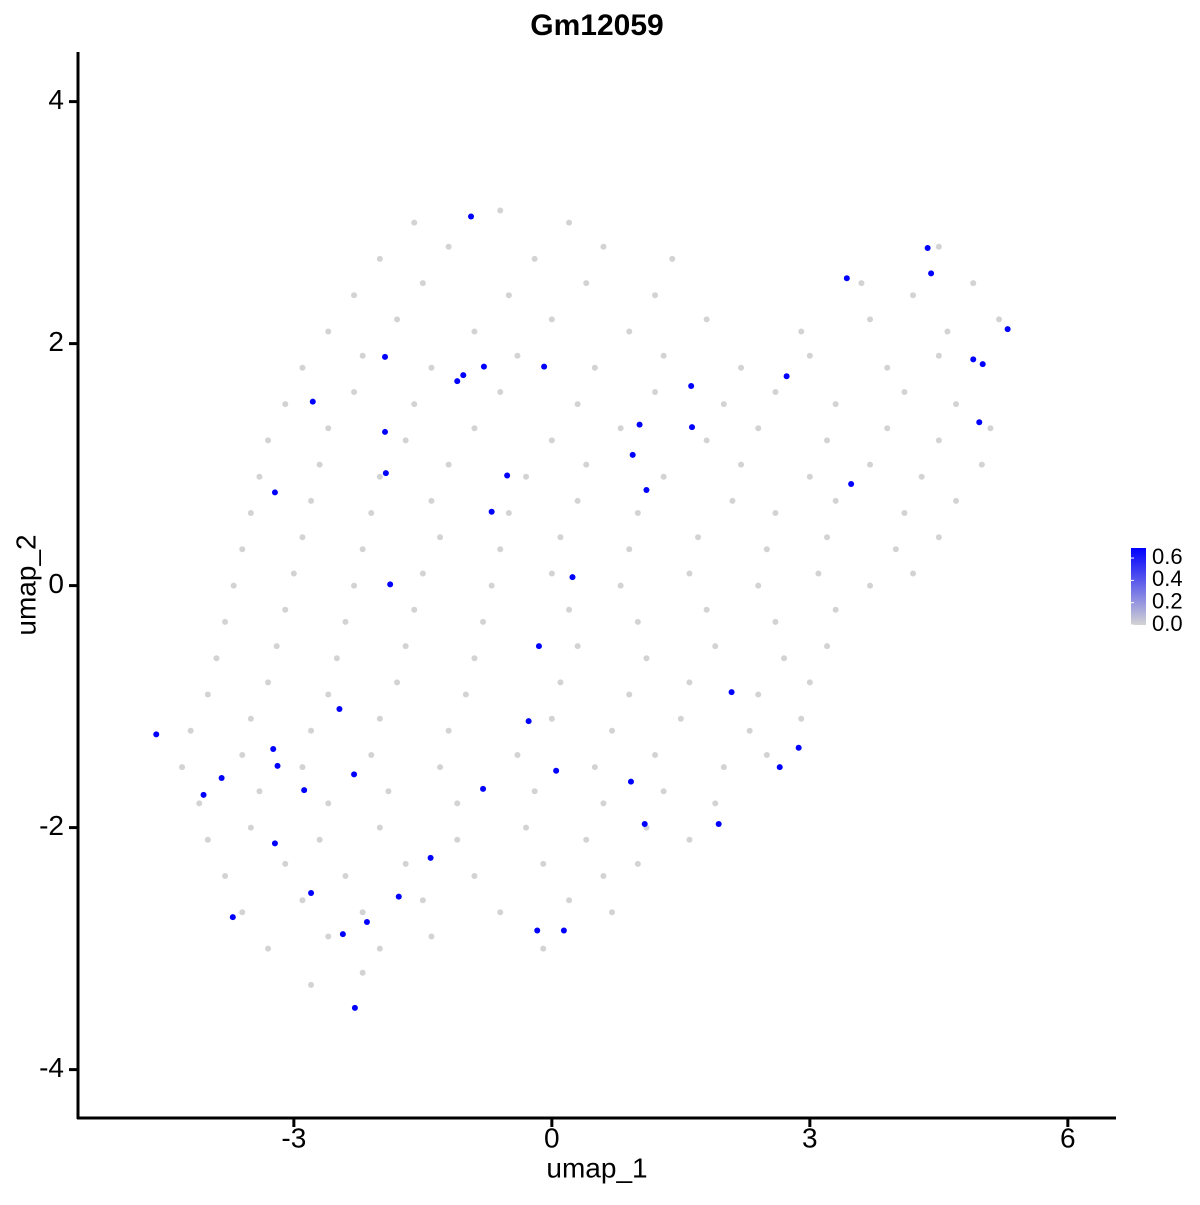  I want to click on x-axis-label: umap_1, so click(596, 1167).